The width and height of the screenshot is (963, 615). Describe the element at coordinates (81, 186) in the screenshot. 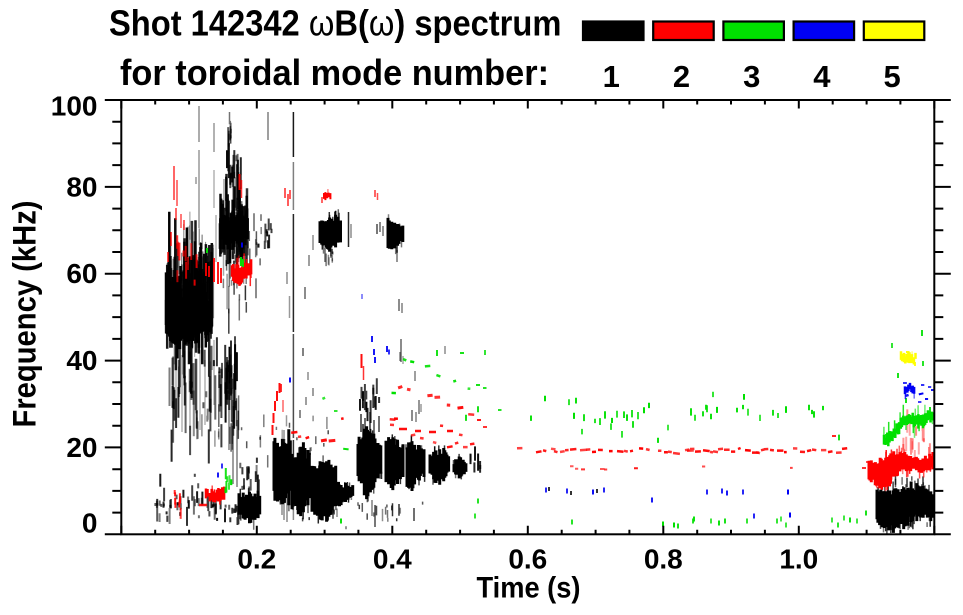

I see `svg-text: 80` at that location.